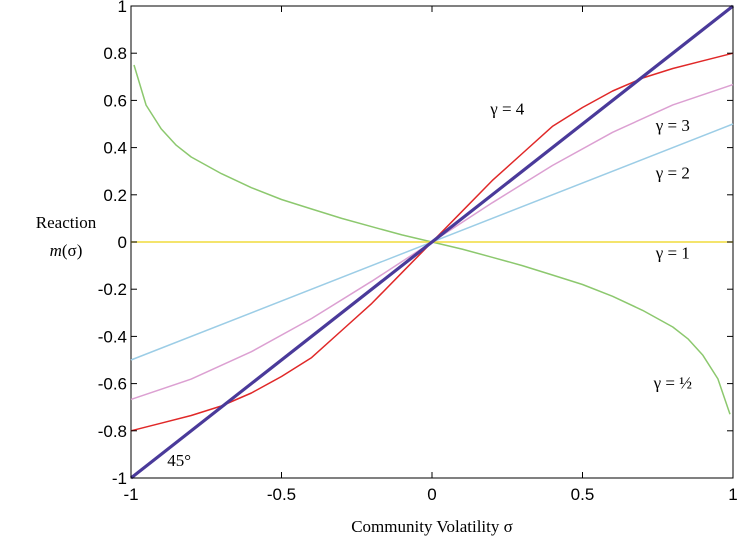  I want to click on y-tick-label: 0.8, so click(115, 53).